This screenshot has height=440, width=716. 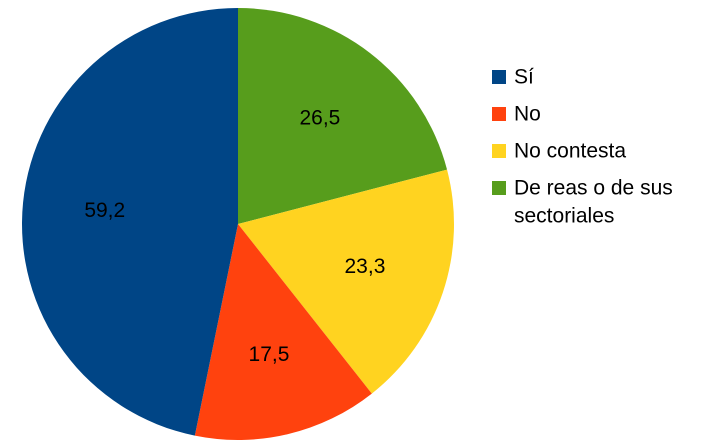 I want to click on legend-label-3-line-0: De reas o de sus, so click(x=593, y=188).